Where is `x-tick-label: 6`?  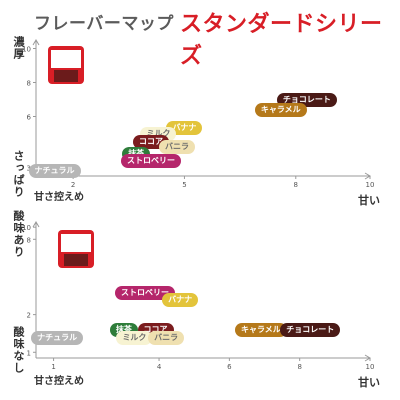 x-tick-label: 6 is located at coordinates (229, 367).